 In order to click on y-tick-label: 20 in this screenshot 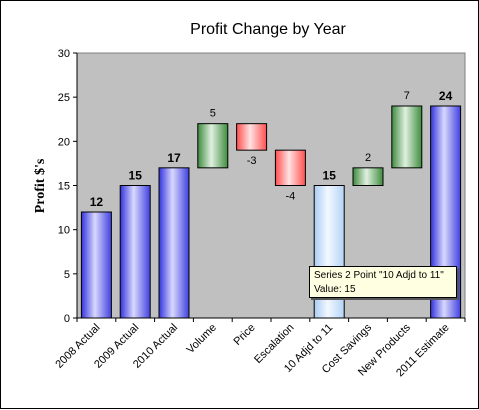, I will do `click(64, 142)`.